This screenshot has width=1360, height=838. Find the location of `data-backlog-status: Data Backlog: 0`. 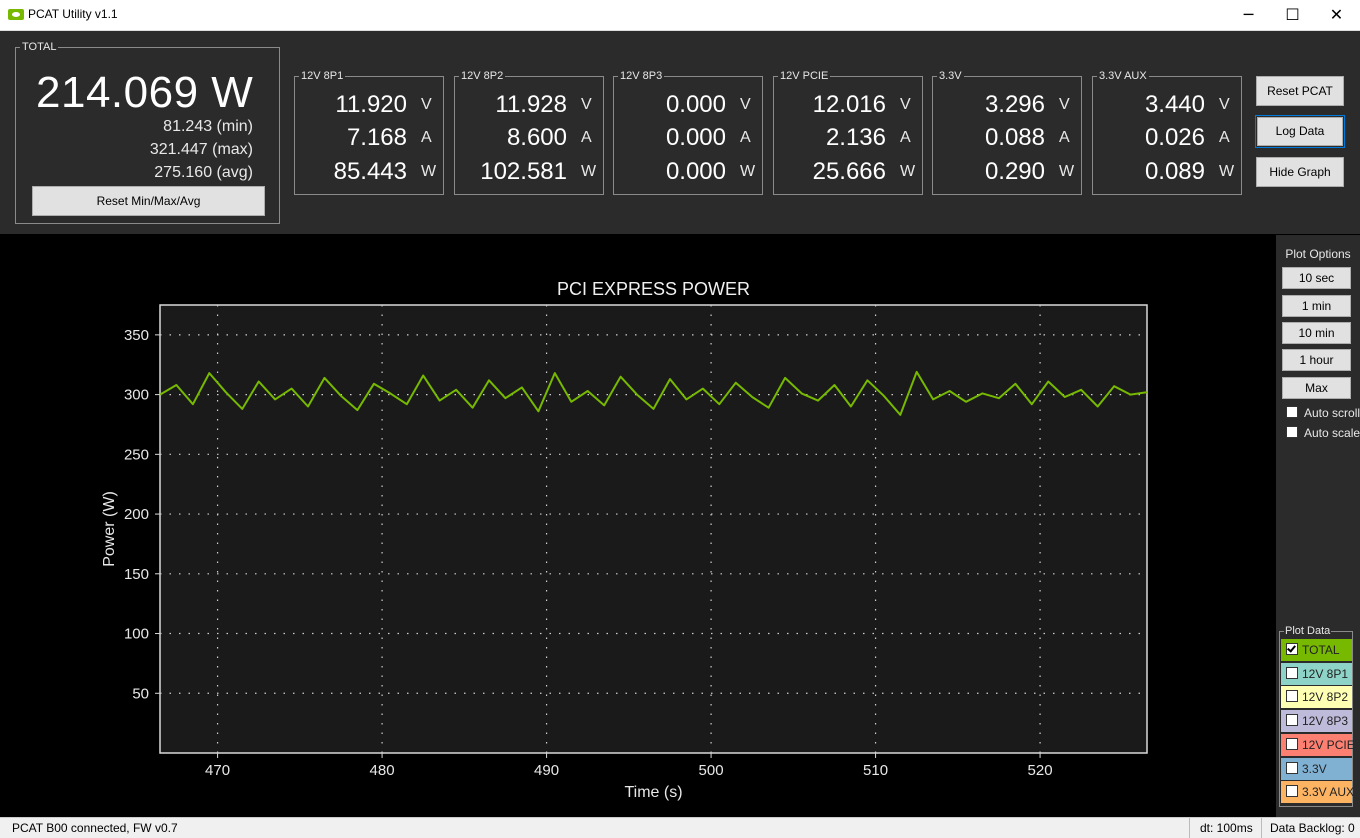

data-backlog-status: Data Backlog: 0 is located at coordinates (1312, 828).